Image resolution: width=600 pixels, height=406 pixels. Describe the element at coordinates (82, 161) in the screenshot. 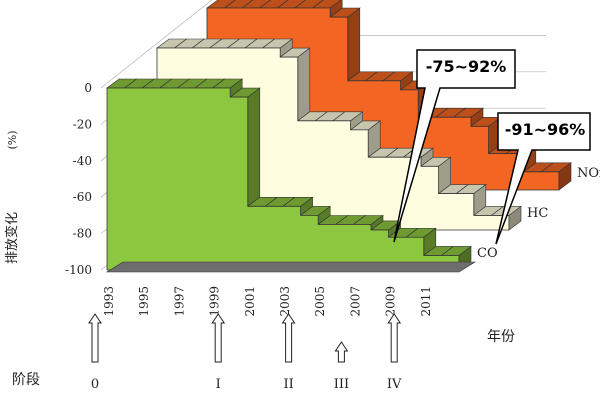

I see `y-tick-label: -40` at that location.